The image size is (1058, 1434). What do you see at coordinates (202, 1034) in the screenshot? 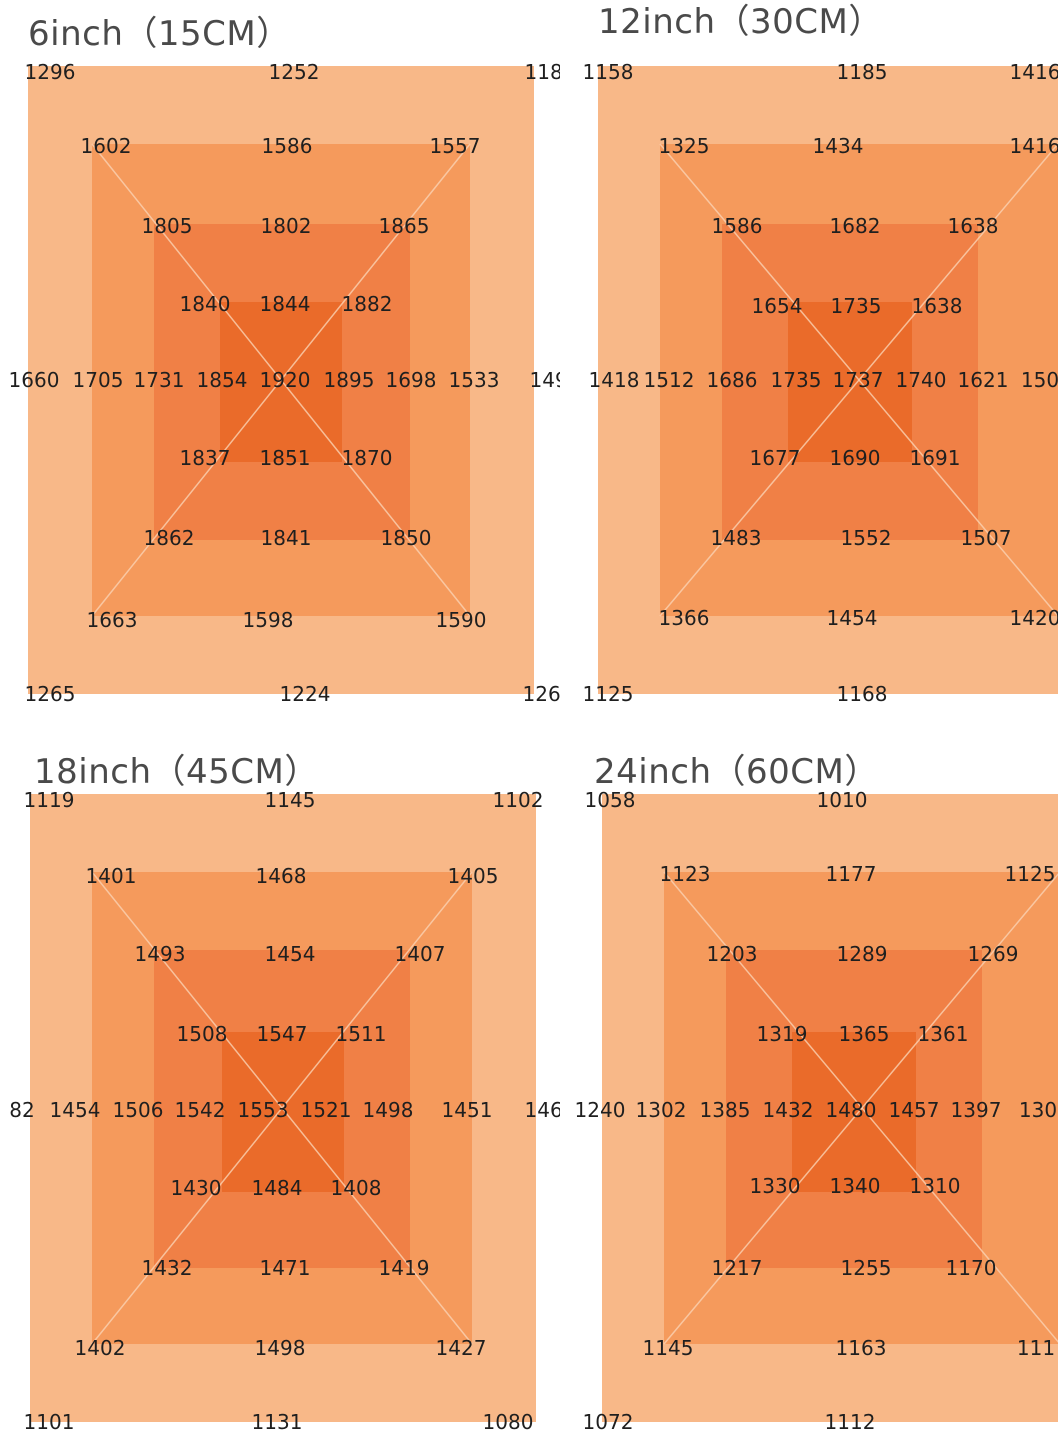
I see `reading-value: 1508` at bounding box center [202, 1034].